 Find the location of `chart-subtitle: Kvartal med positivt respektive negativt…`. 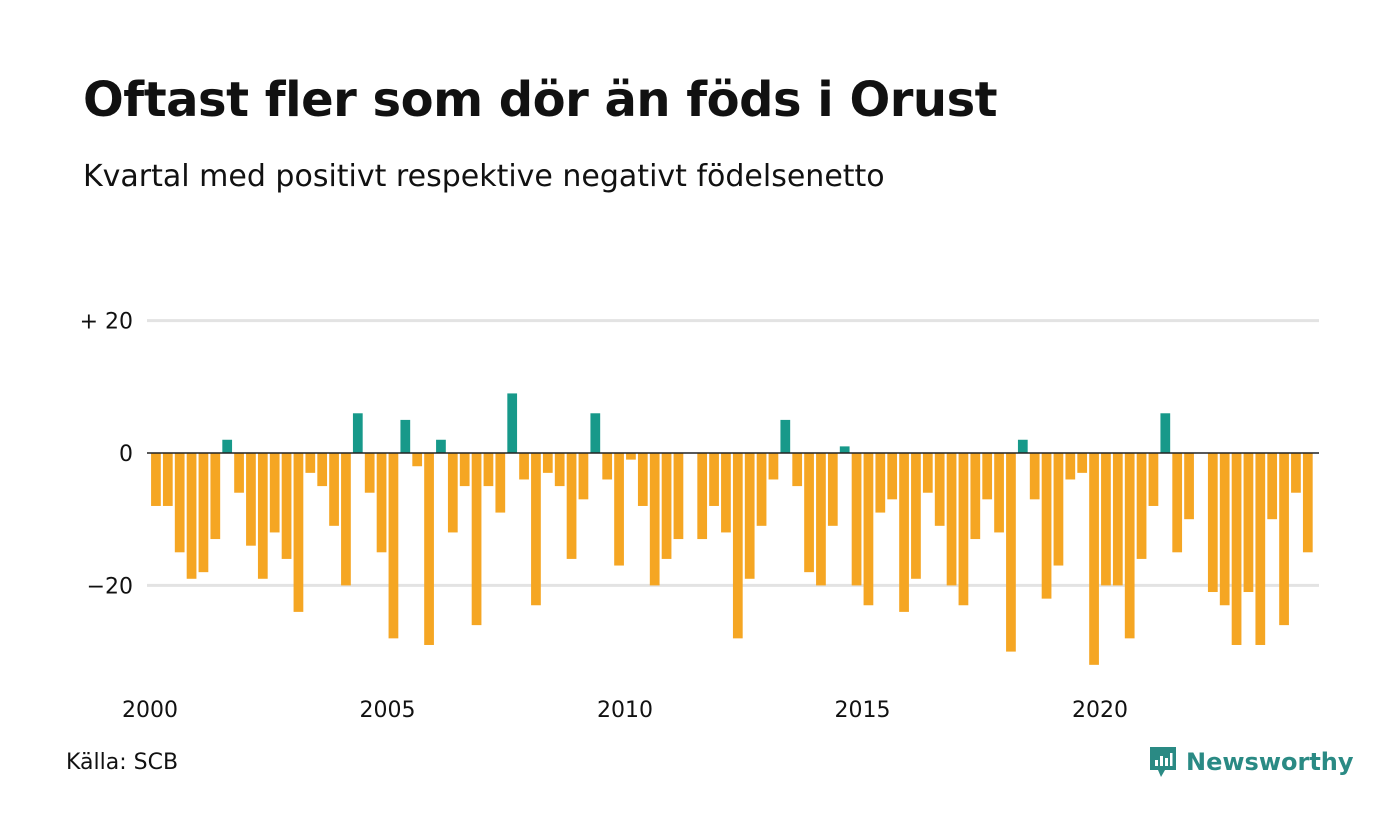

chart-subtitle: Kvartal med positivt respektive negativt… is located at coordinates (484, 176).